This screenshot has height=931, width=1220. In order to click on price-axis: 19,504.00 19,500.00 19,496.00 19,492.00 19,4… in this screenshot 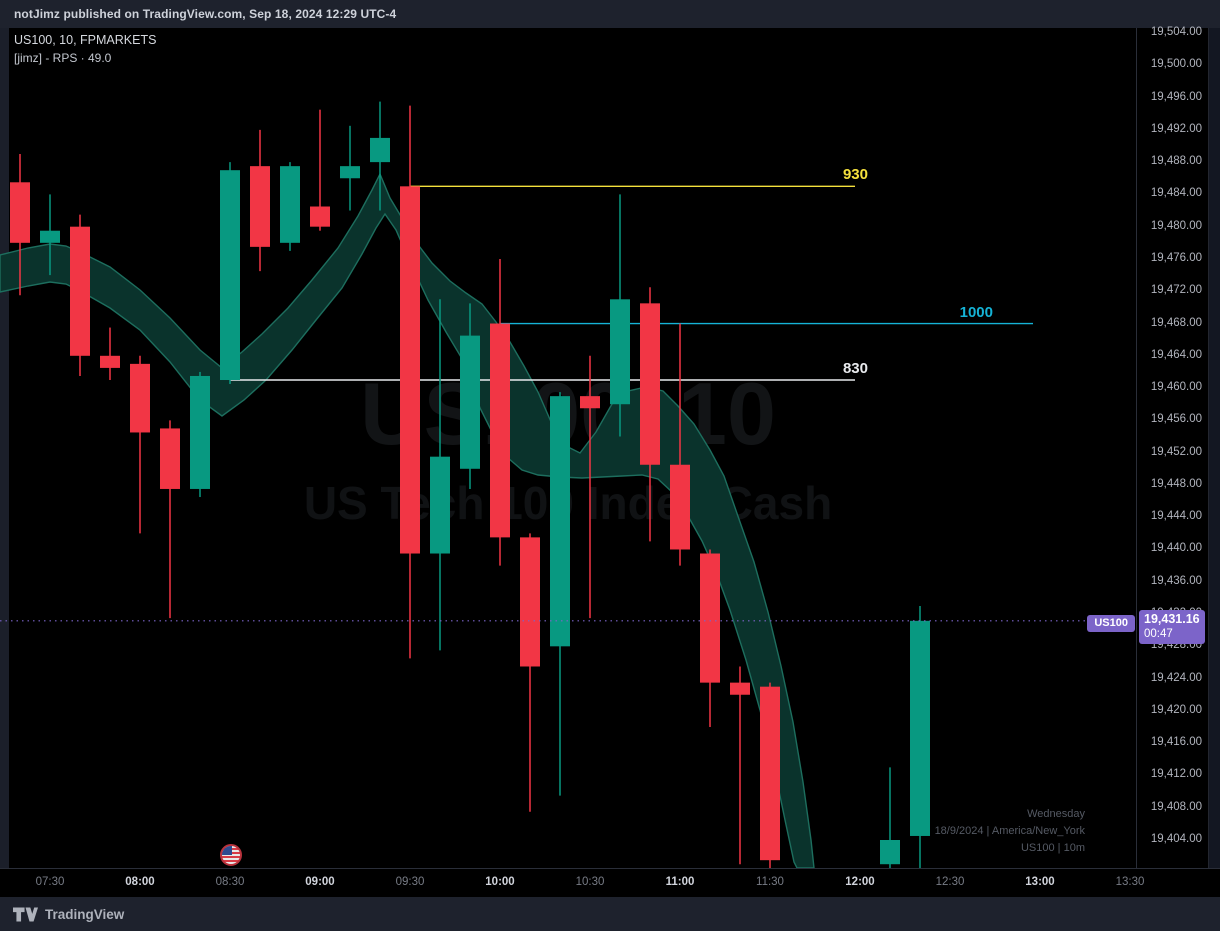, I will do `click(1178, 447)`.